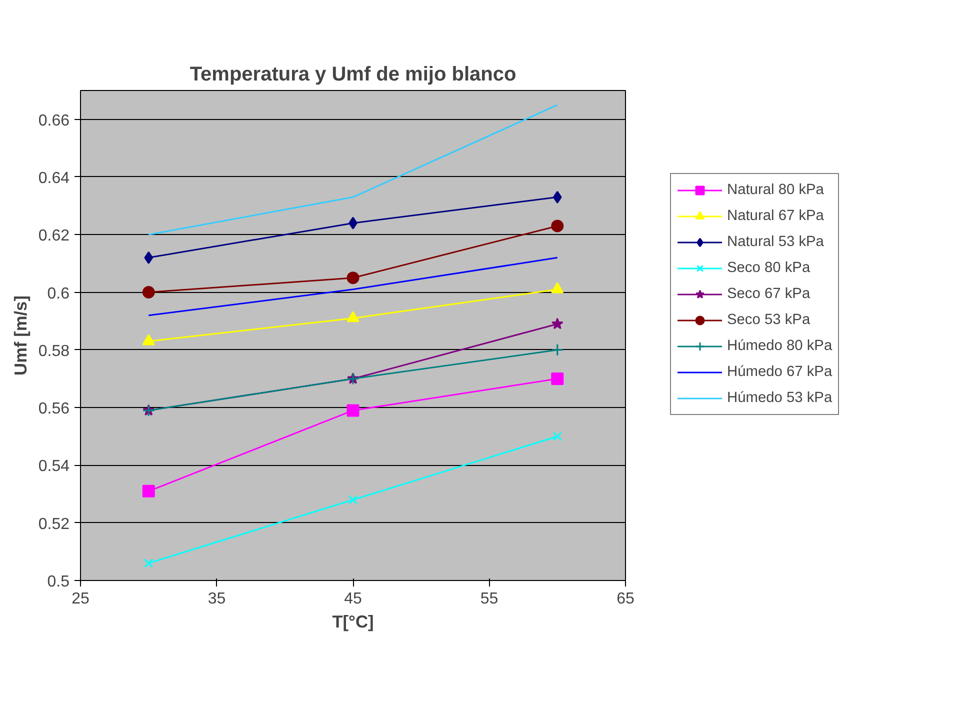 The image size is (963, 709). What do you see at coordinates (54, 236) in the screenshot?
I see `y-tick-label: 0.62` at bounding box center [54, 236].